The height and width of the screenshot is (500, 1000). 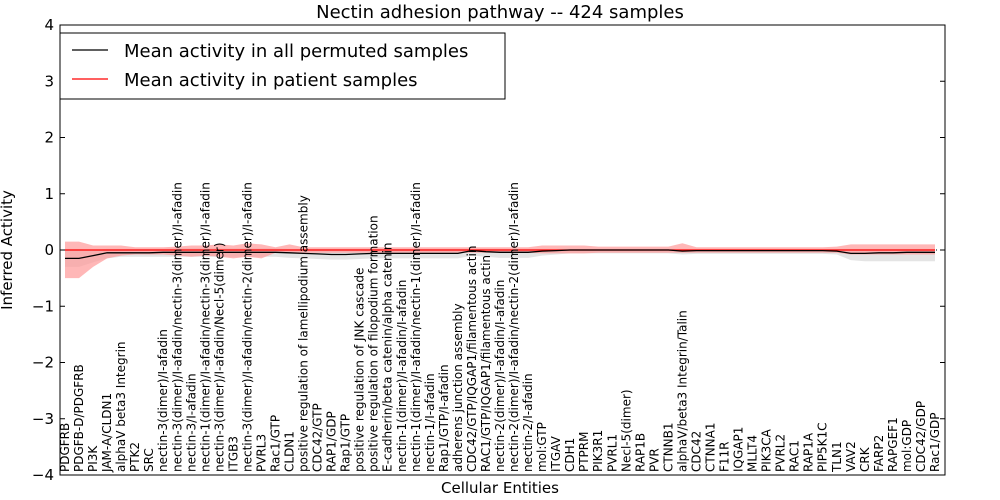 I want to click on x-tick-label: JAM-A/CLDN1, so click(x=107, y=433).